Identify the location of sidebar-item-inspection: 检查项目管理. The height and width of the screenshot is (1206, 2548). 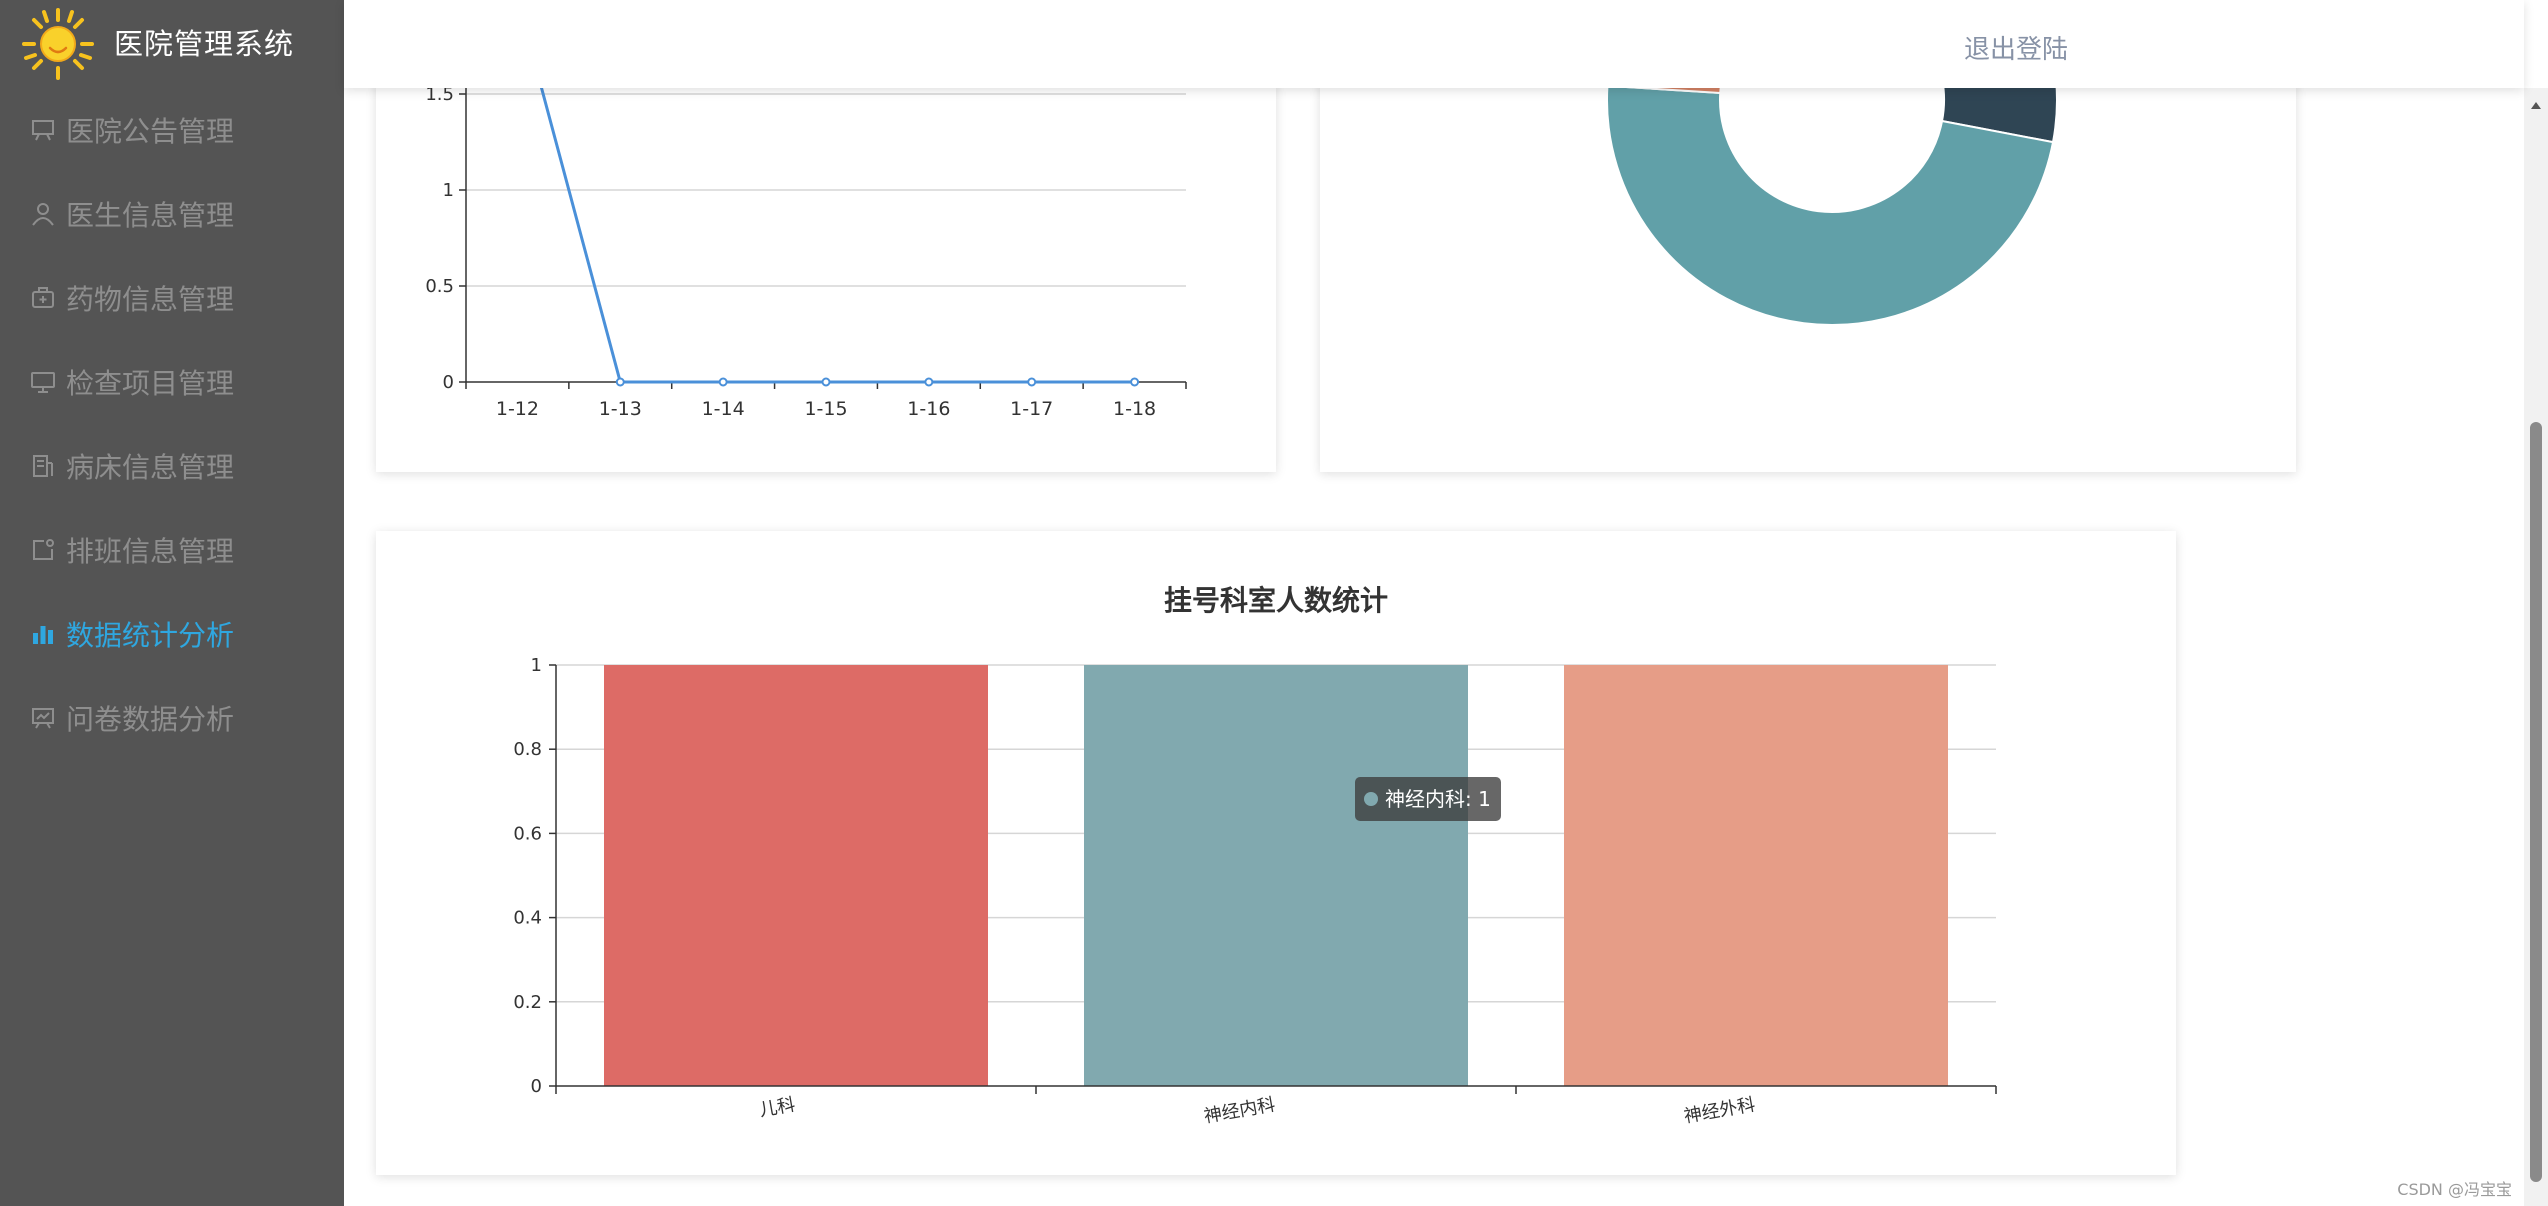
(172, 382).